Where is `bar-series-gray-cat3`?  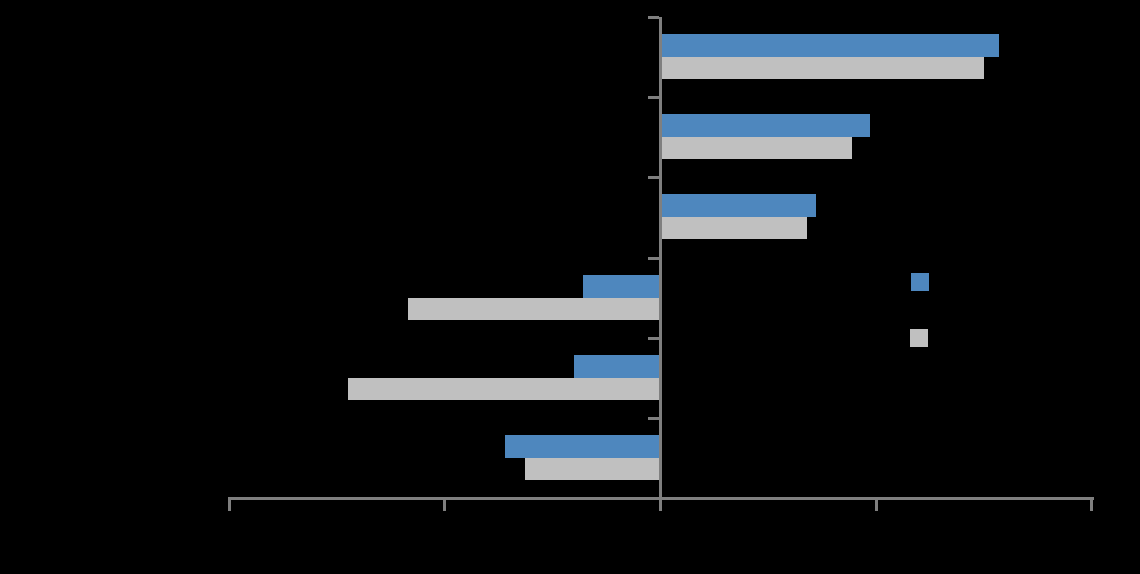
bar-series-gray-cat3 is located at coordinates (735, 228).